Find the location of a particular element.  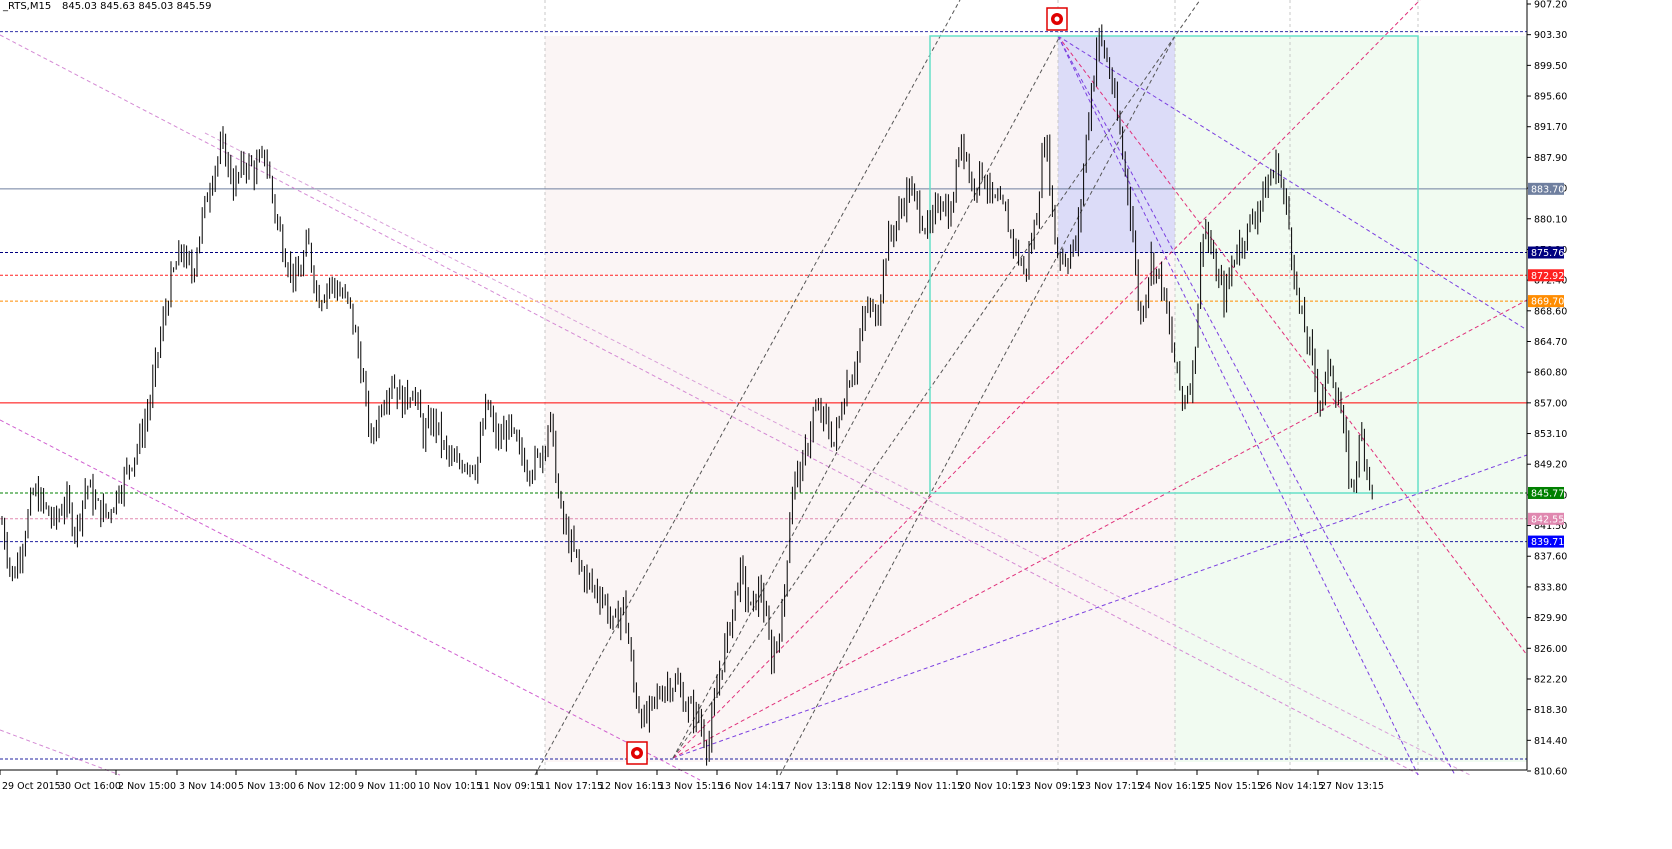

level-tag-label: 842.55 is located at coordinates (1547, 519).